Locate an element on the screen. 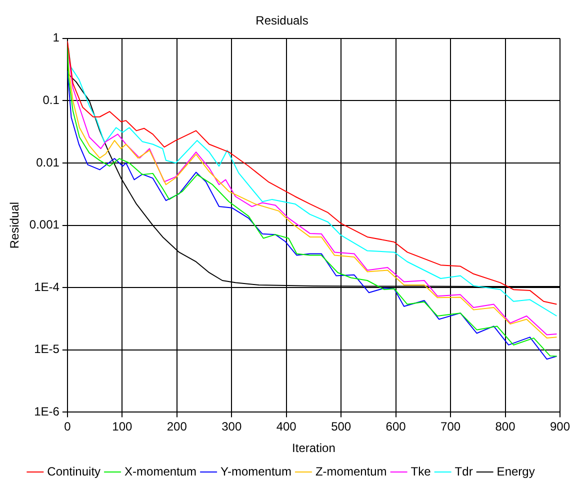 The height and width of the screenshot is (492, 574). y-tick-label: 0.001 is located at coordinates (44, 225).